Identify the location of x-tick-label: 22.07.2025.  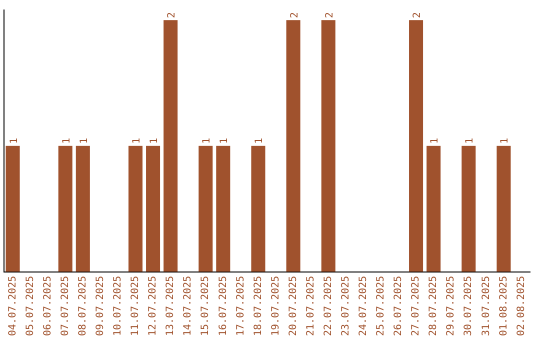
(328, 306).